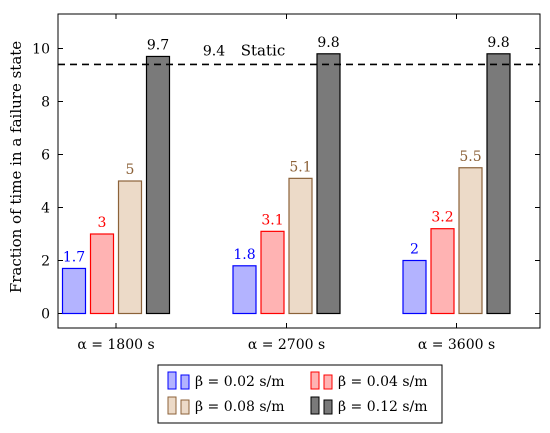 This screenshot has width=550, height=433. I want to click on bar-value-label: 9.7, so click(158, 45).